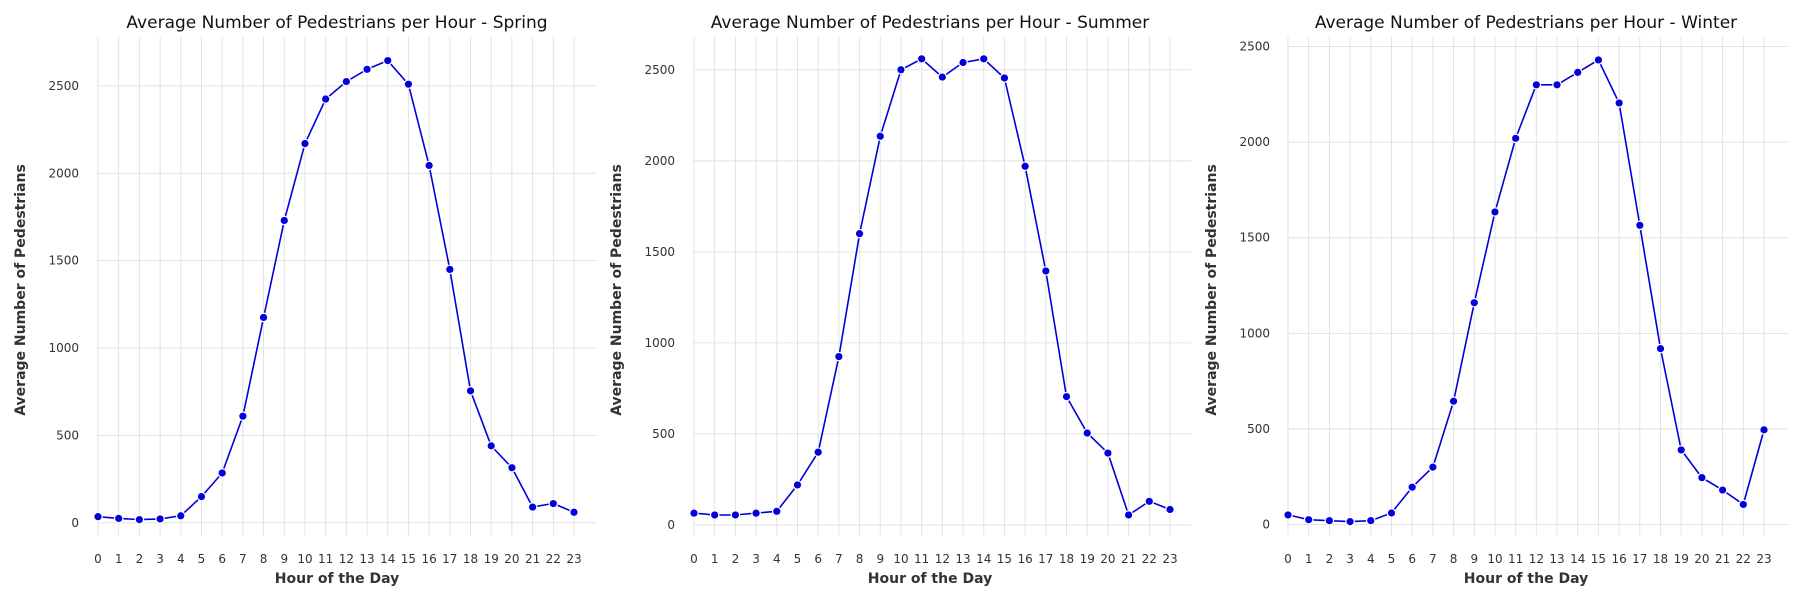  What do you see at coordinates (1618, 559) in the screenshot?
I see `x-tick-label: 16` at bounding box center [1618, 559].